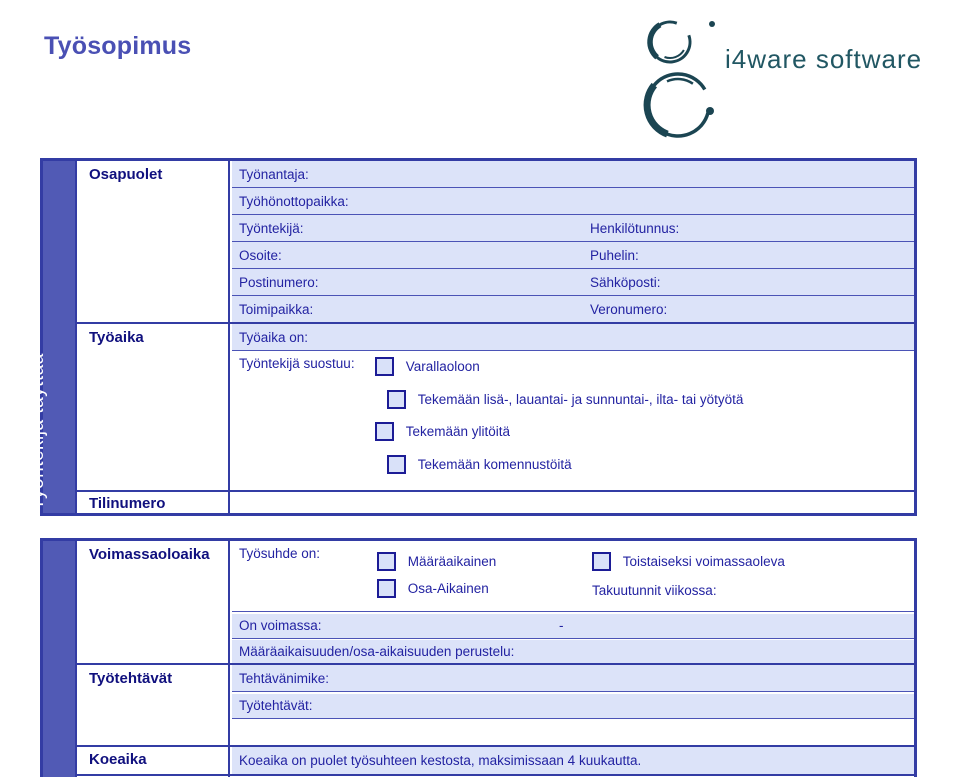 This screenshot has width=961, height=777. I want to click on option-toistaiseksi: Toistaiseksi voimassaoleva, so click(688, 561).